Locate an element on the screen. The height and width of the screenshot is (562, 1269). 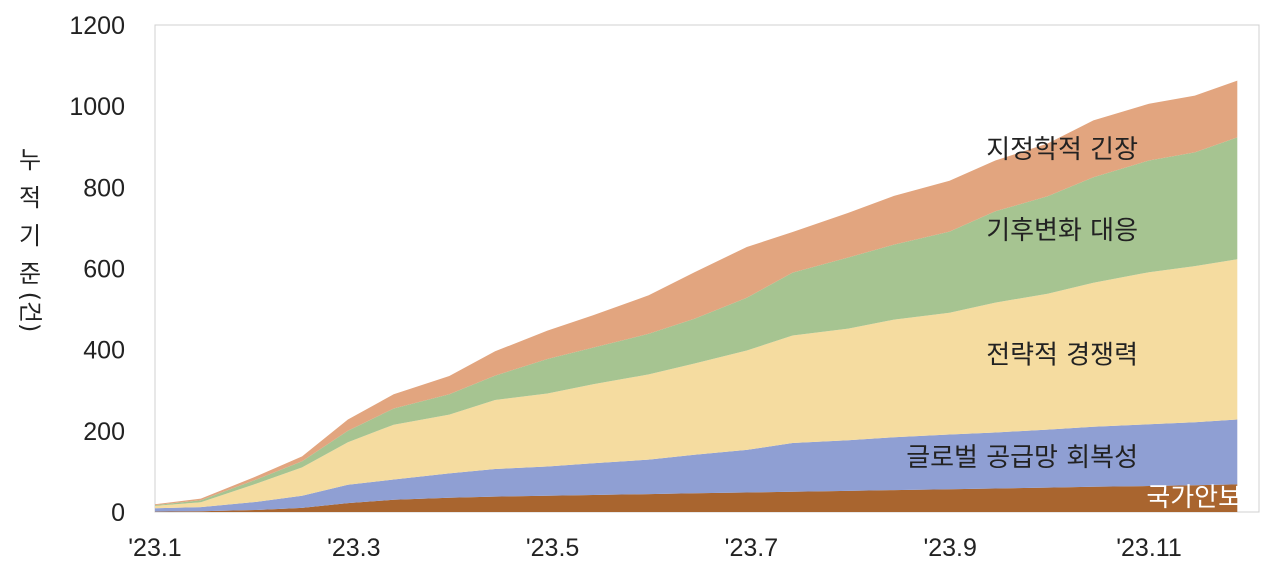
x-tick-label: '23.1 is located at coordinates (154, 548).